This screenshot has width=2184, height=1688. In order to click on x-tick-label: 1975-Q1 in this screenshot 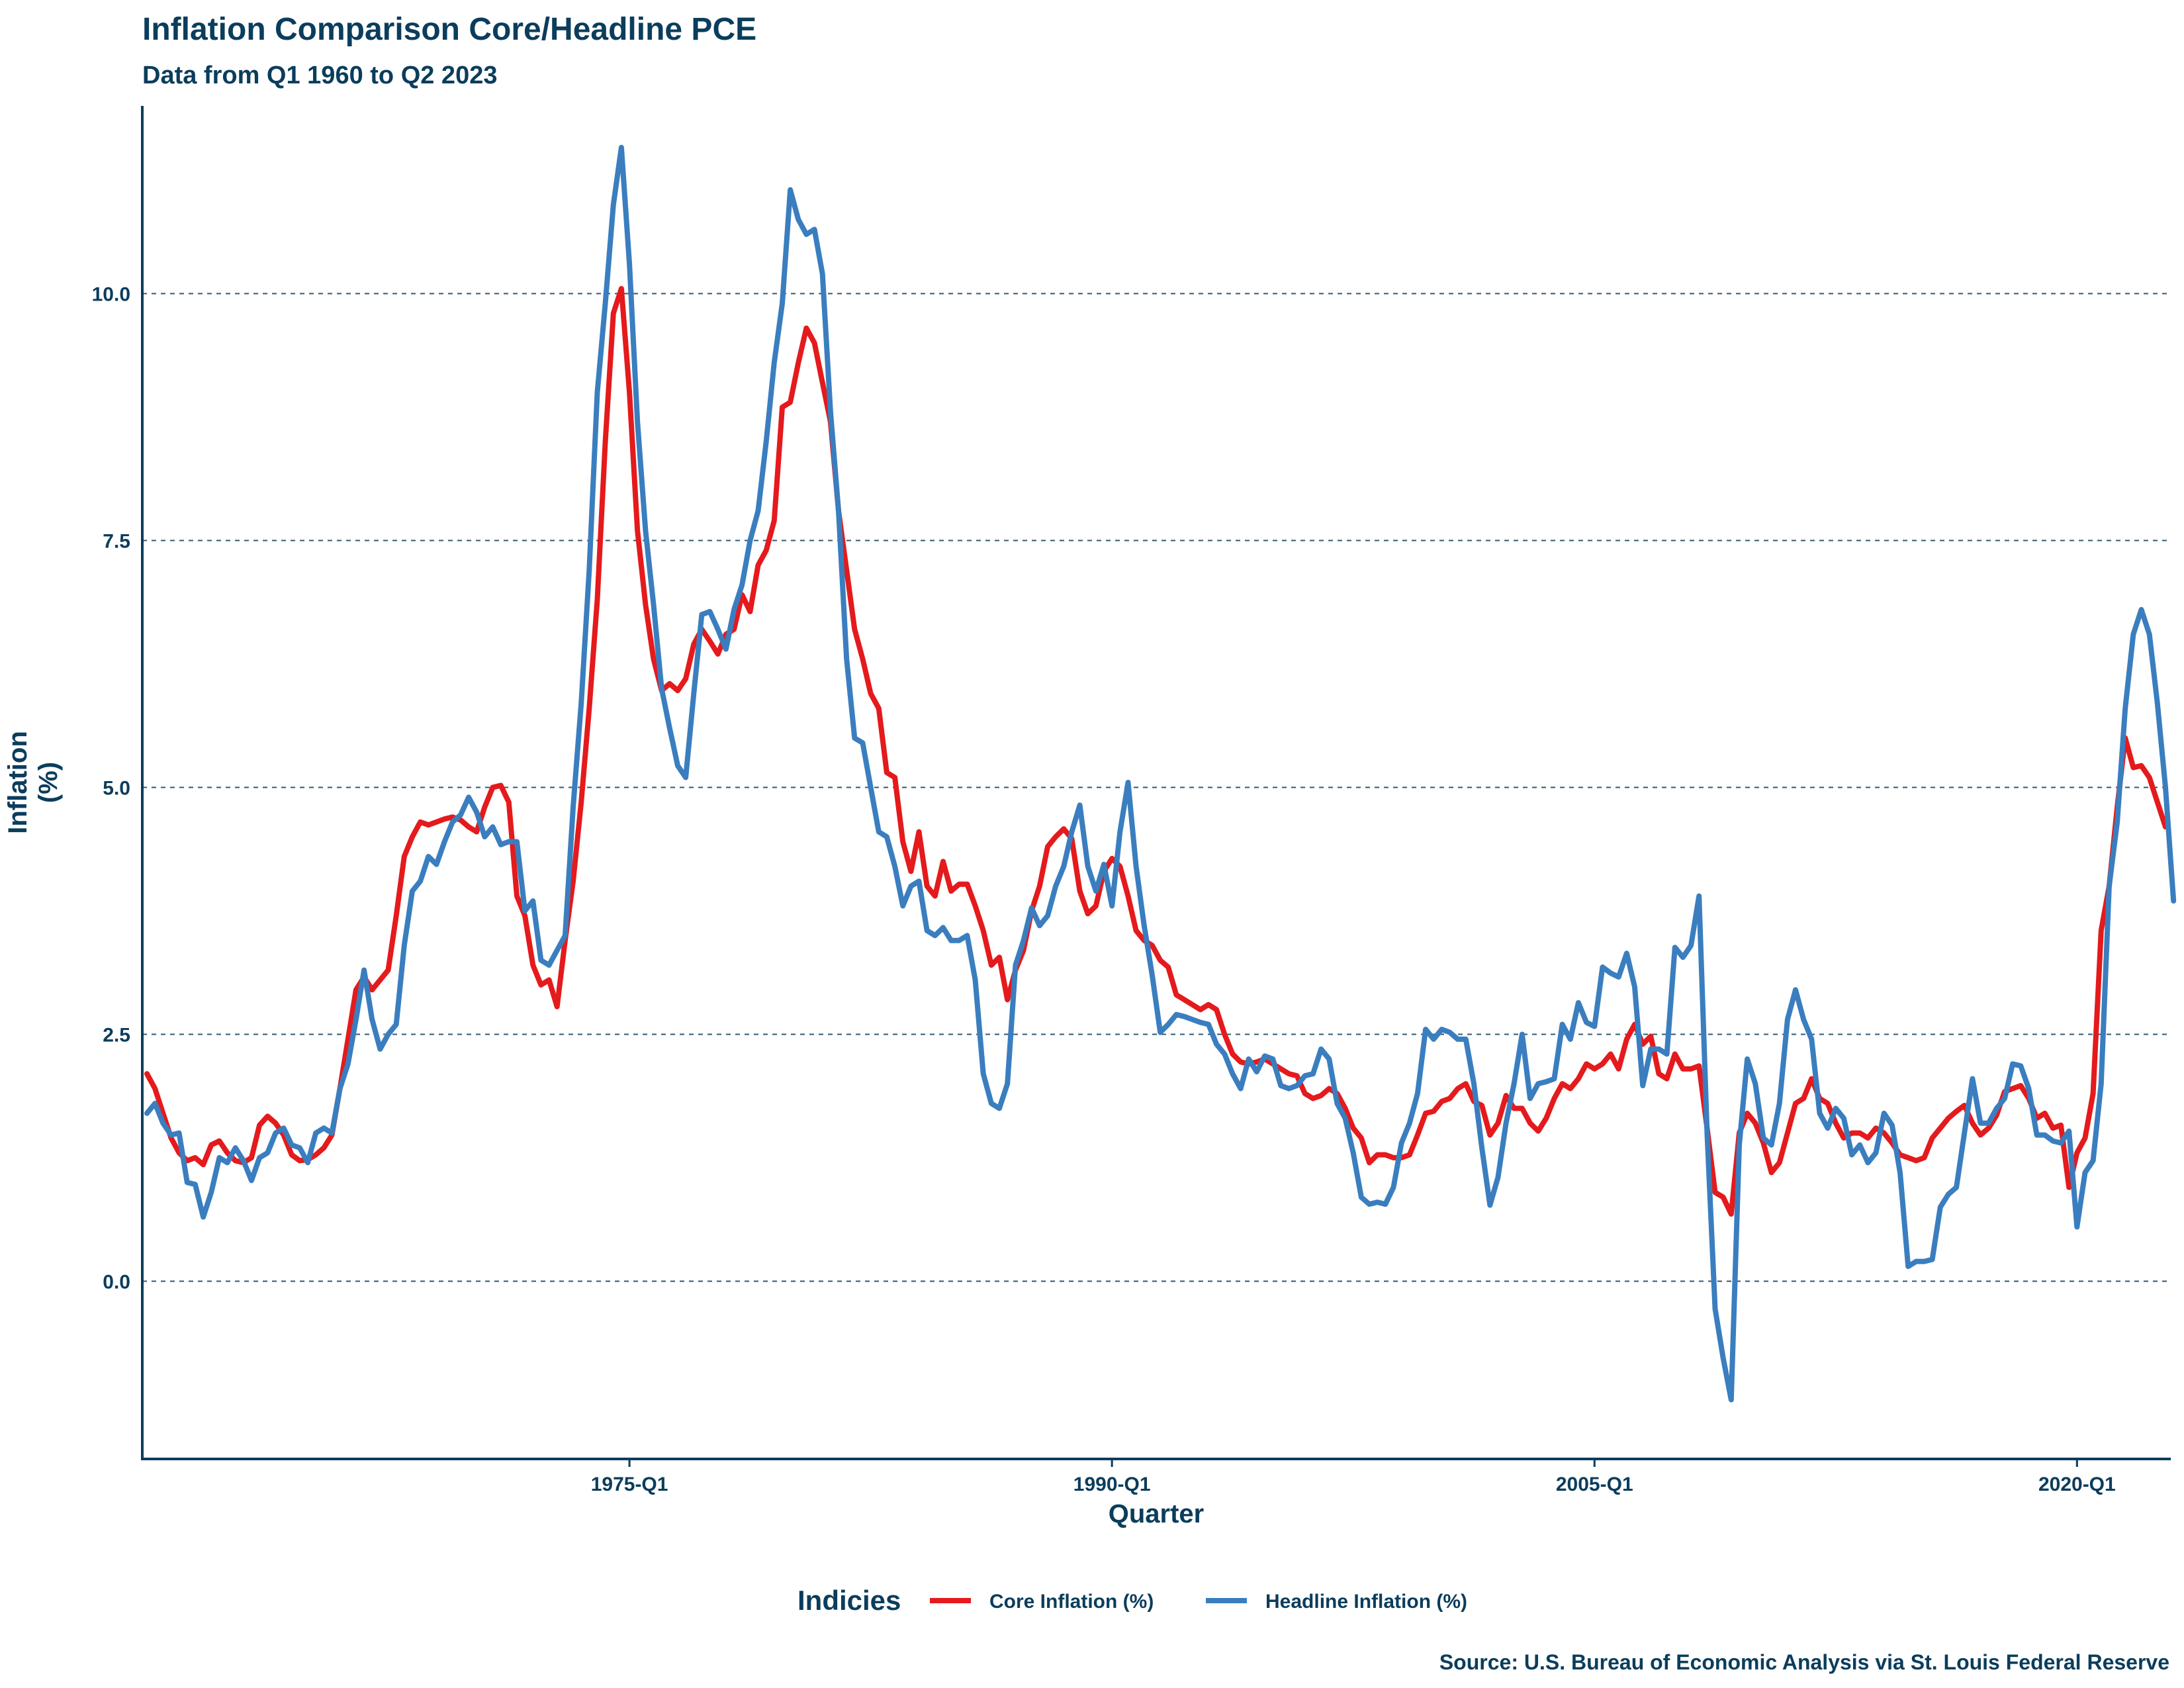, I will do `click(629, 1484)`.